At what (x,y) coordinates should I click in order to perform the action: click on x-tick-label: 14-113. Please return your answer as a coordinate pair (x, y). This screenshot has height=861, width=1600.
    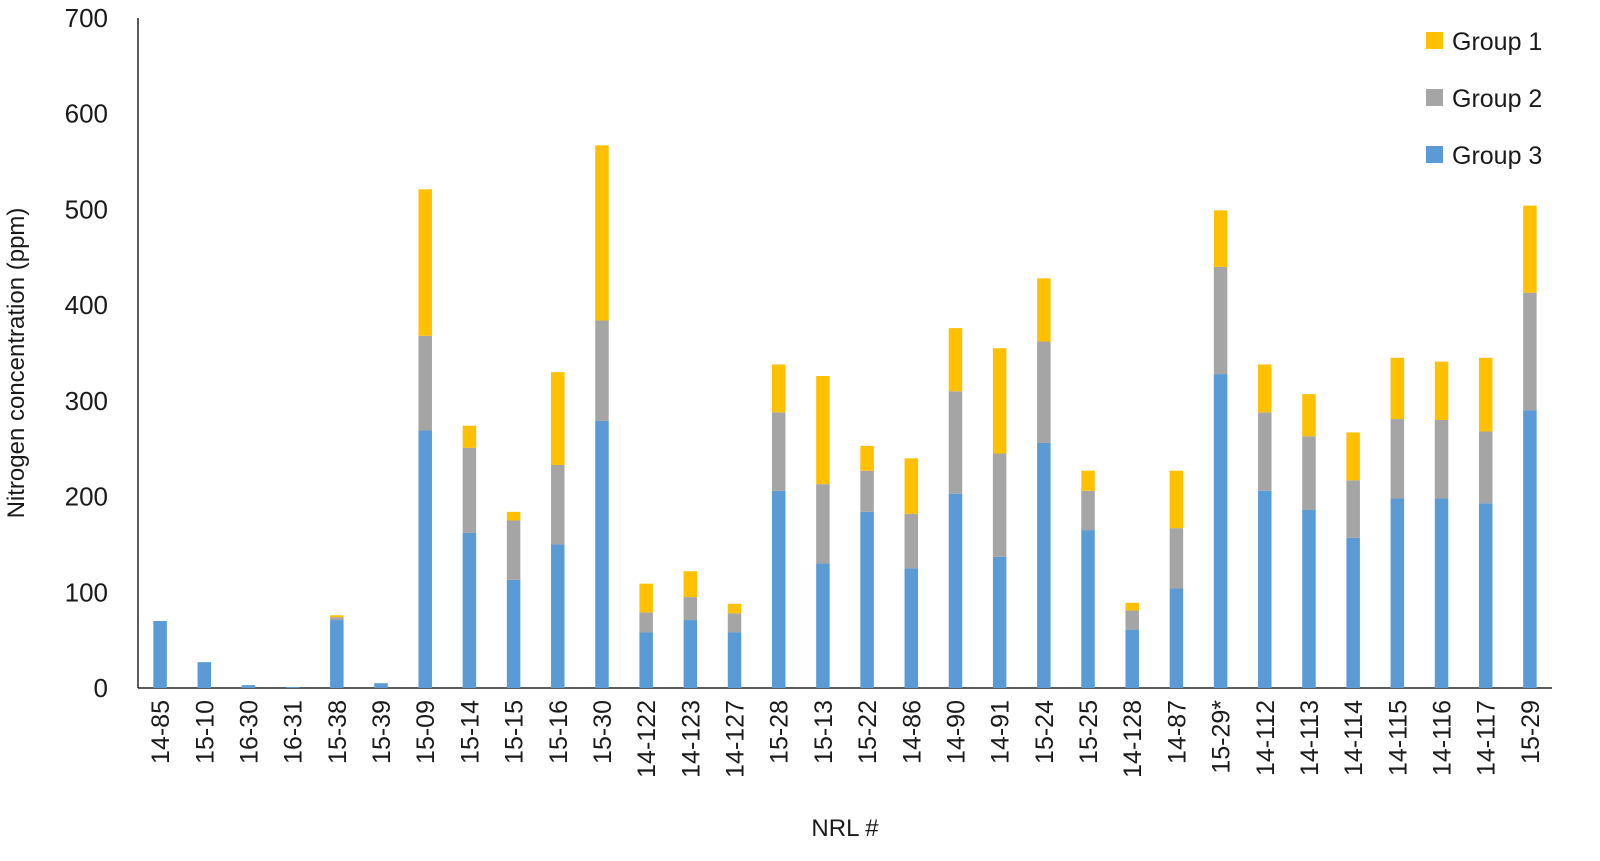
    Looking at the image, I should click on (1310, 738).